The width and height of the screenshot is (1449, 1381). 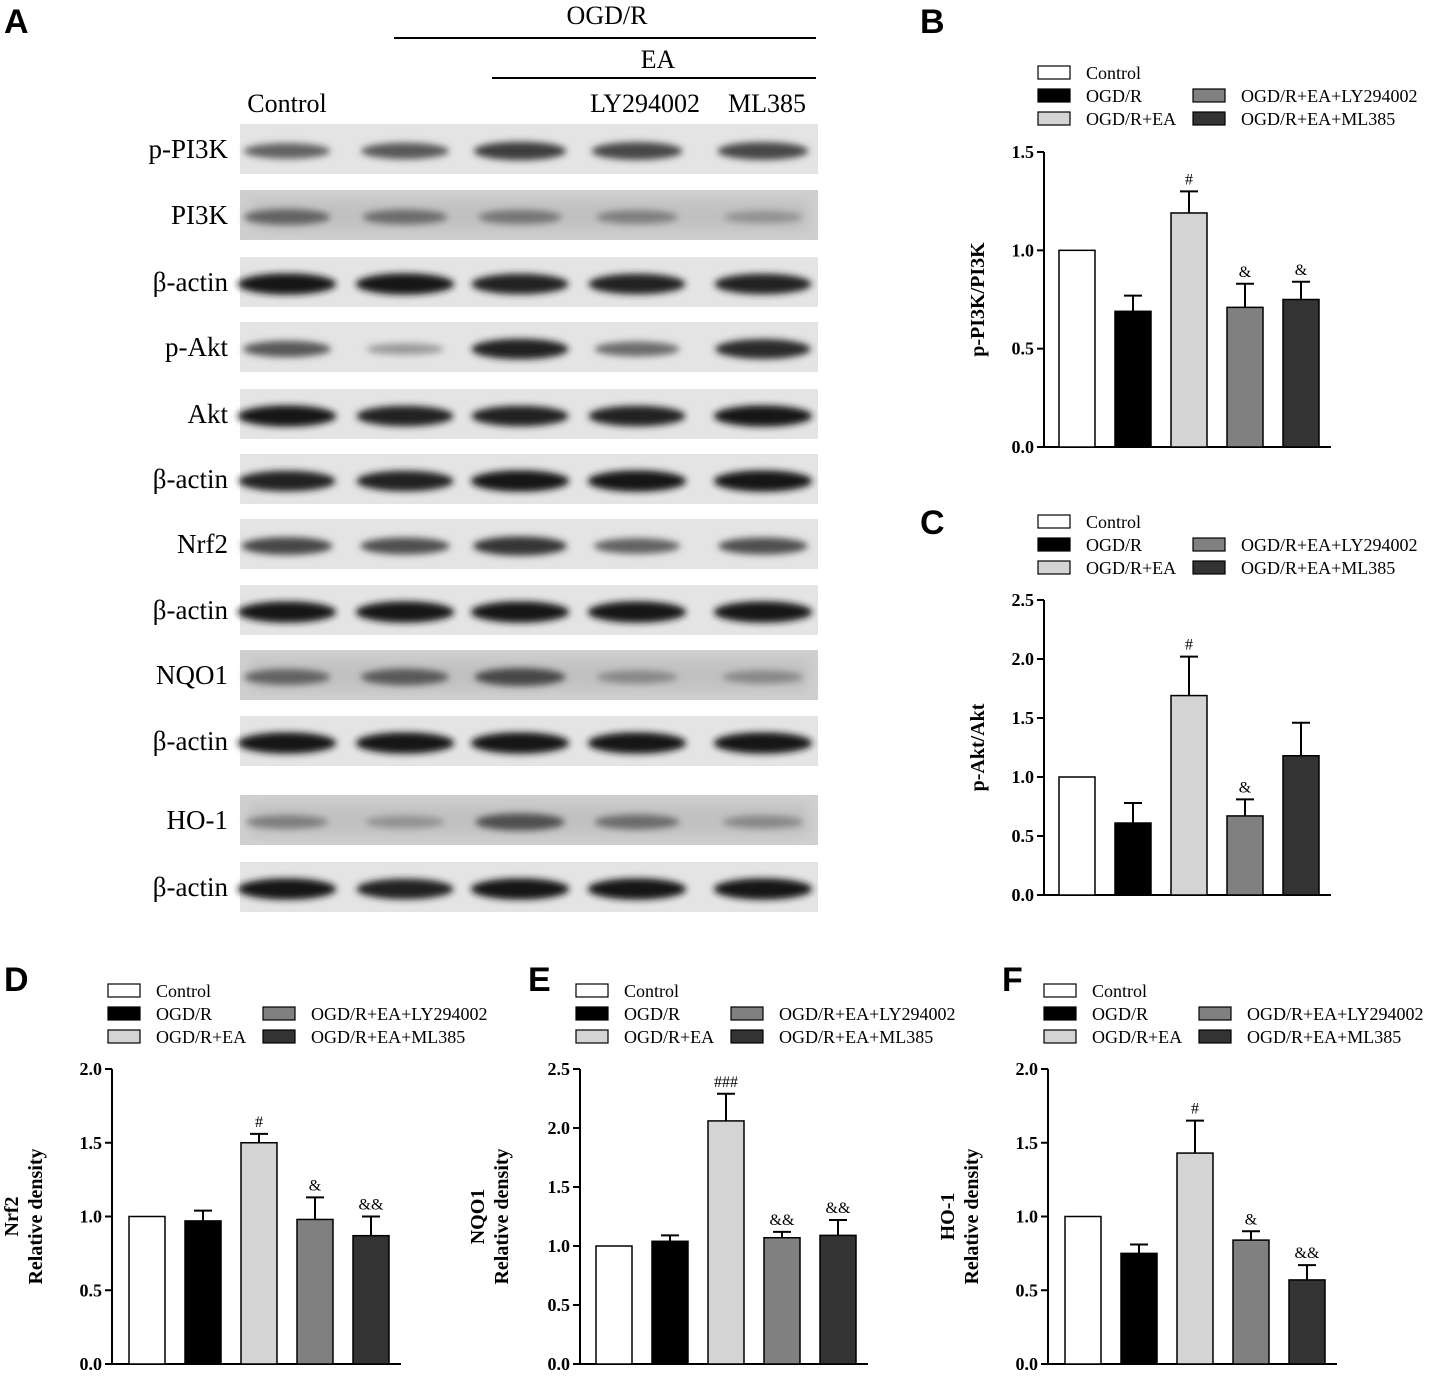 What do you see at coordinates (652, 1014) in the screenshot?
I see `legend-label-ogd-r: OGD/R` at bounding box center [652, 1014].